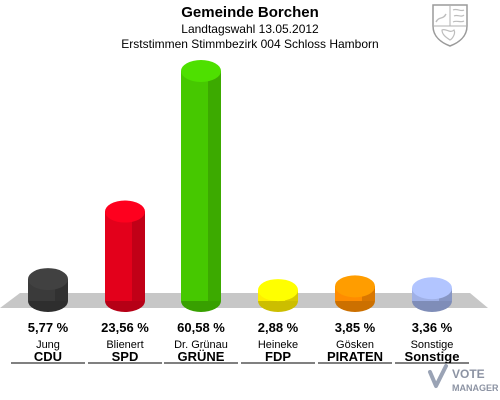  I want to click on chart-subtitle: Landtagswahl 13.05.2012, so click(250, 29).